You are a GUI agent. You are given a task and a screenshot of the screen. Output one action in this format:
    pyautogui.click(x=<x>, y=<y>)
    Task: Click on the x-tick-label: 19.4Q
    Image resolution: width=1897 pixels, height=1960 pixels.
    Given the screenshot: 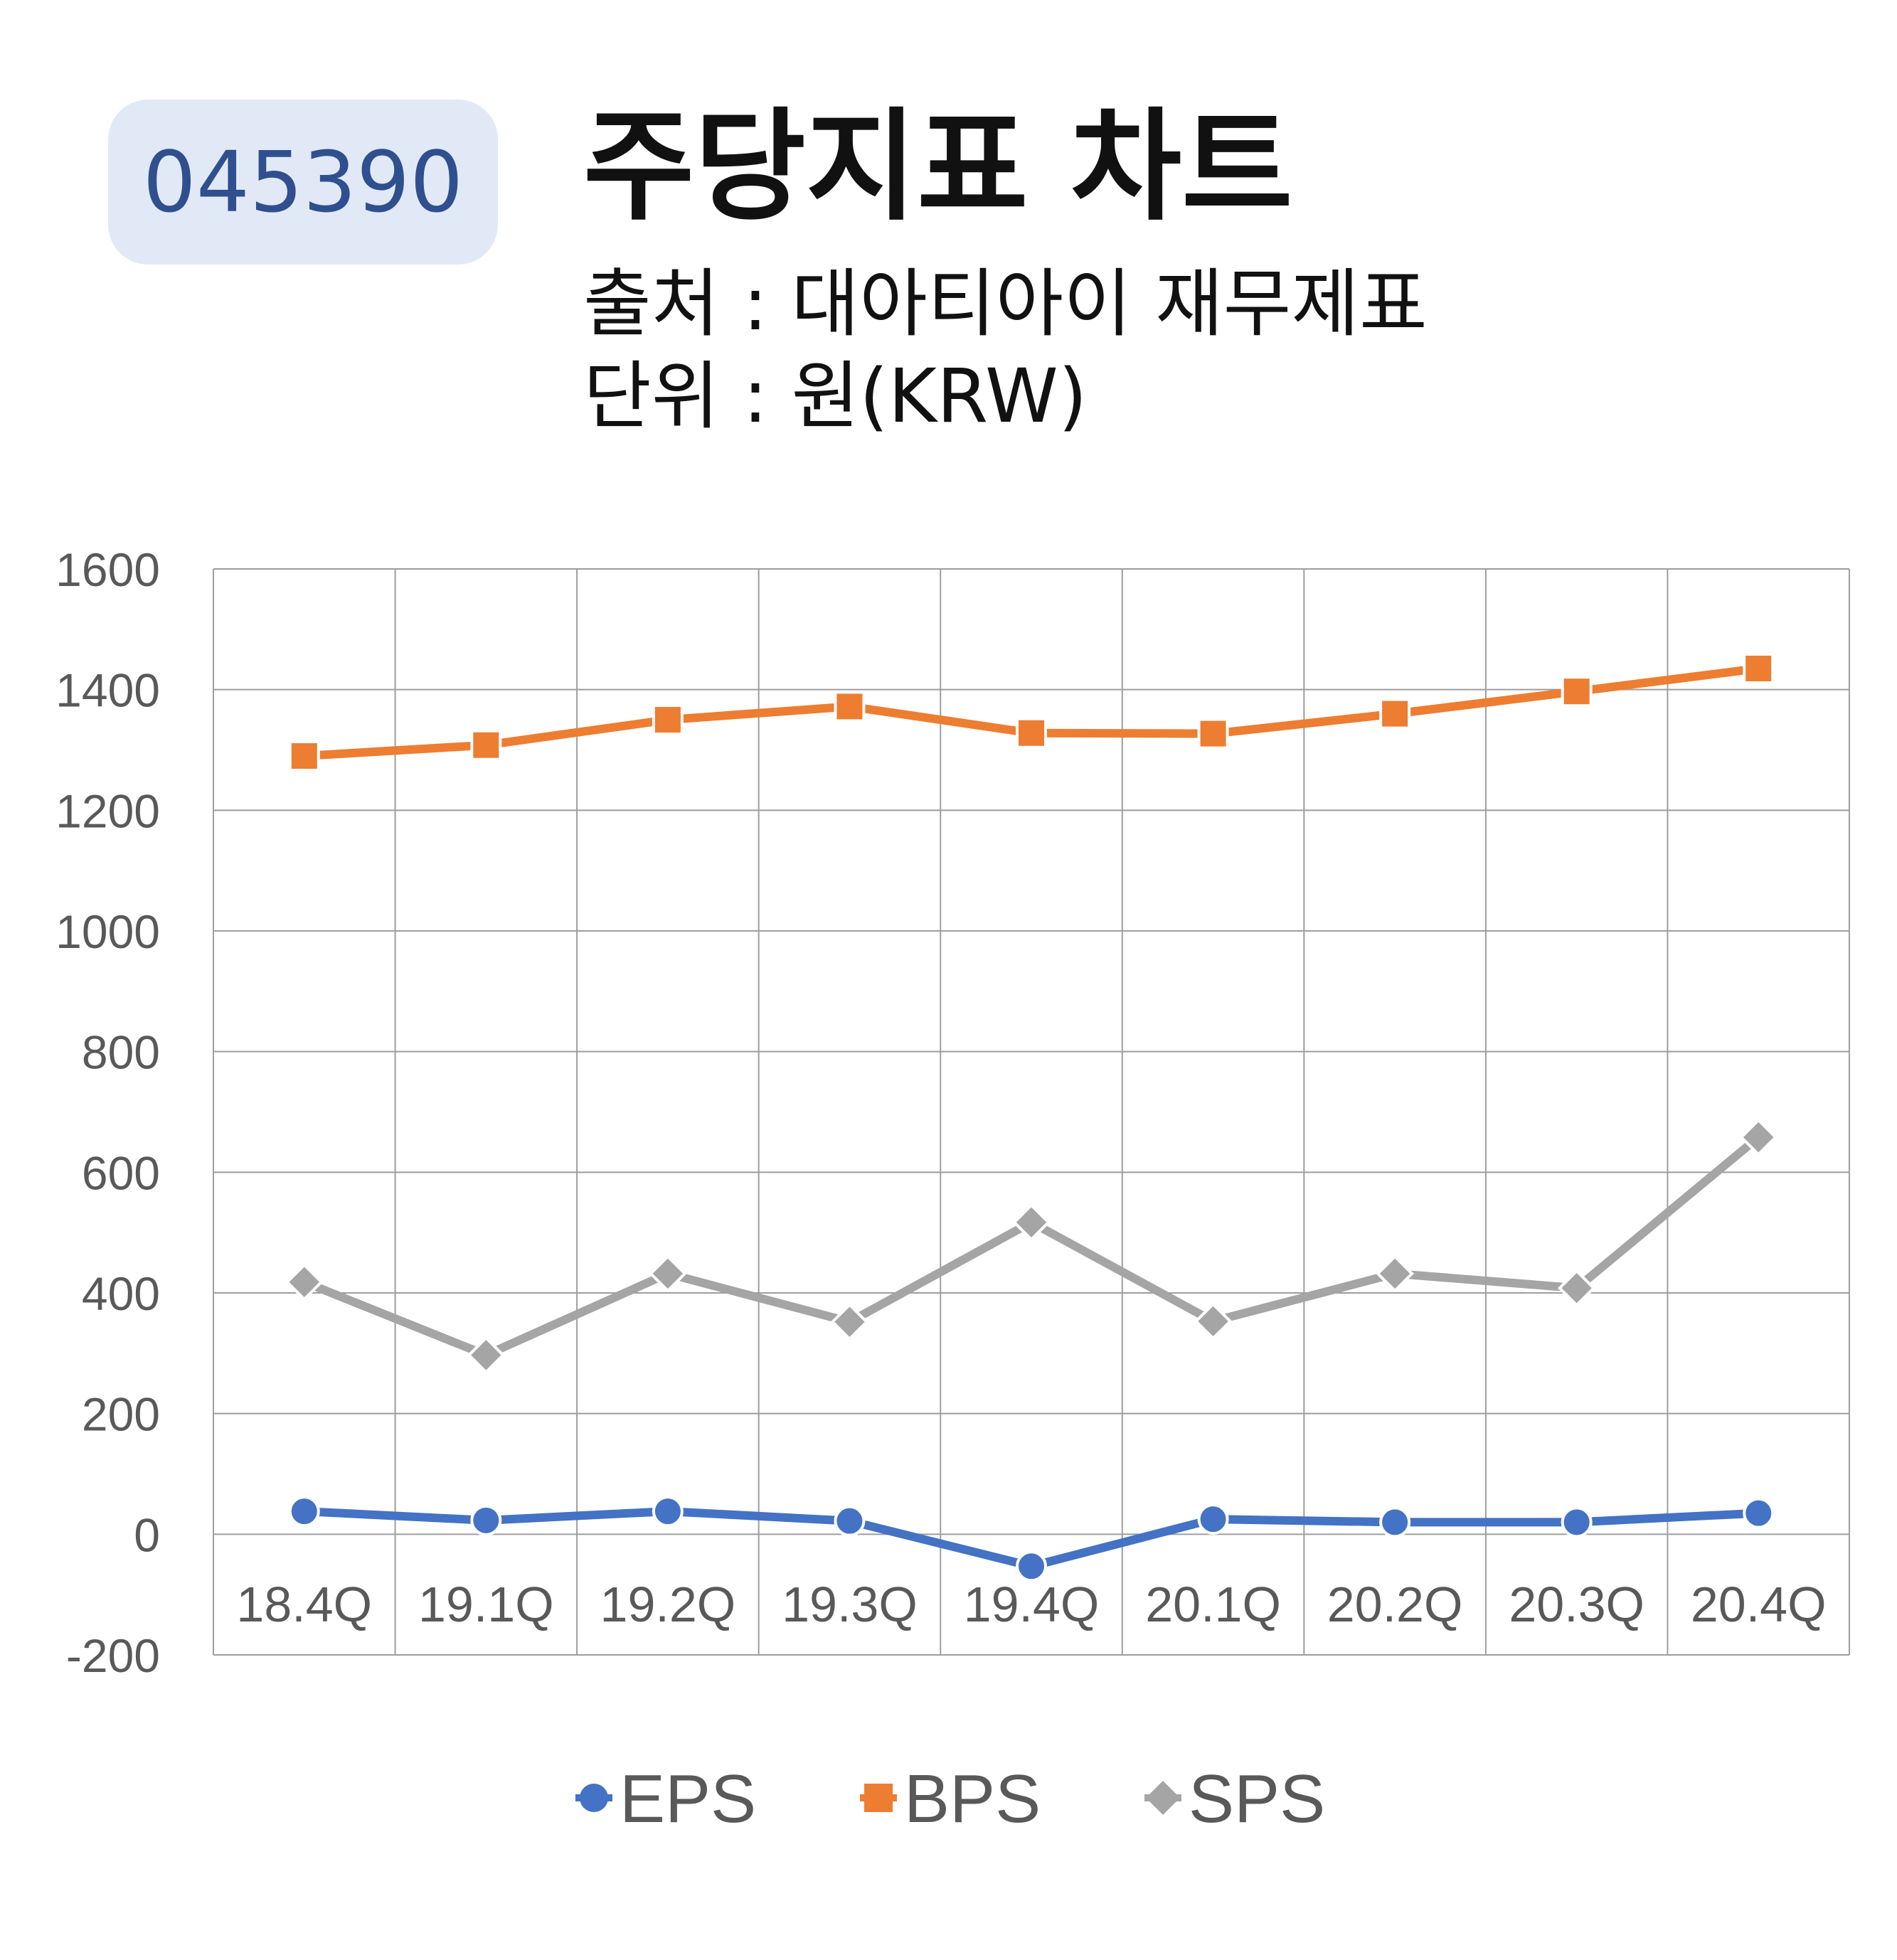 What is the action you would take?
    pyautogui.click(x=1032, y=1604)
    